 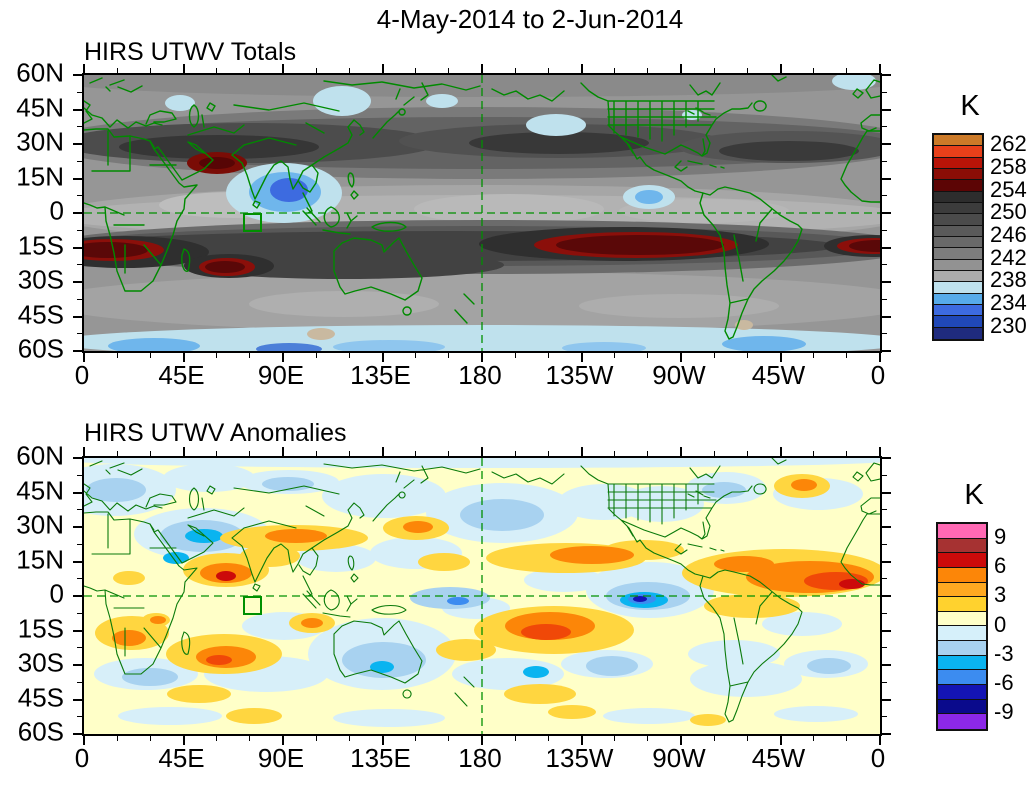 What do you see at coordinates (480, 759) in the screenshot?
I see `x-axis-anomalies: 0 45E 90E 135E 180 135W 90W 45W 0` at bounding box center [480, 759].